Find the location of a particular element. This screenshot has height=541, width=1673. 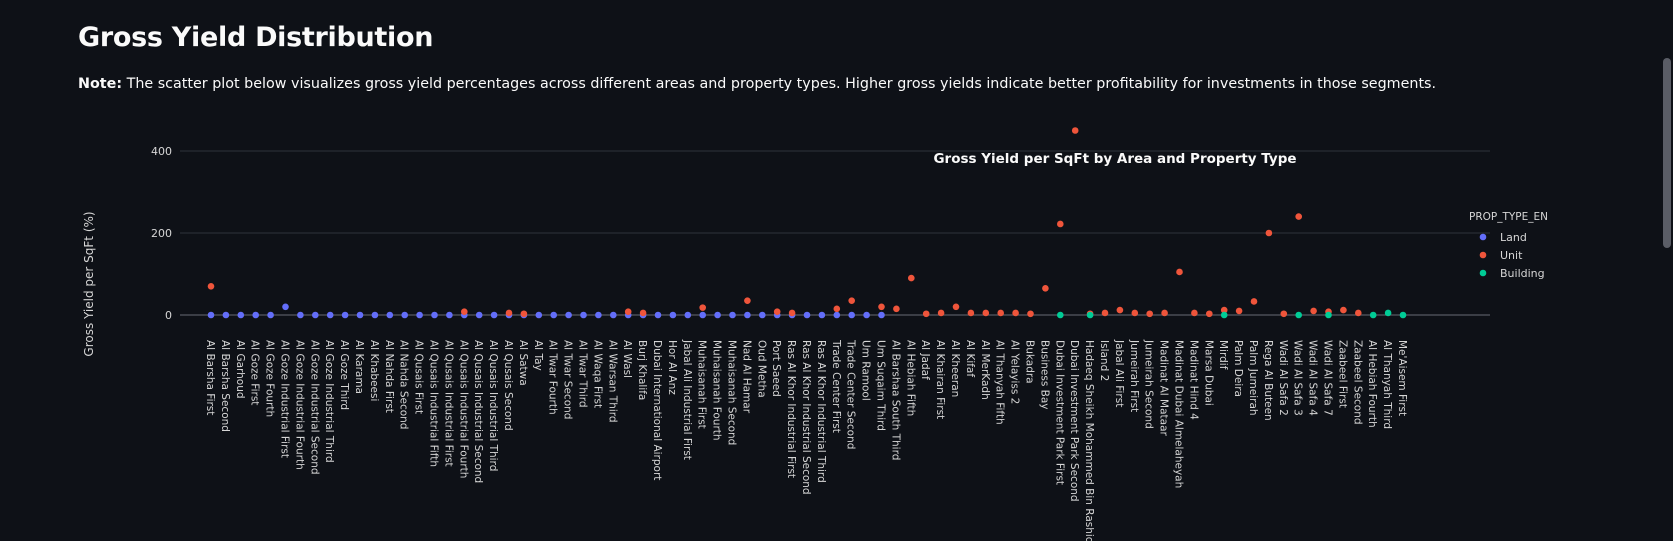

x-tick-label: Al Twar Second is located at coordinates (568, 379).